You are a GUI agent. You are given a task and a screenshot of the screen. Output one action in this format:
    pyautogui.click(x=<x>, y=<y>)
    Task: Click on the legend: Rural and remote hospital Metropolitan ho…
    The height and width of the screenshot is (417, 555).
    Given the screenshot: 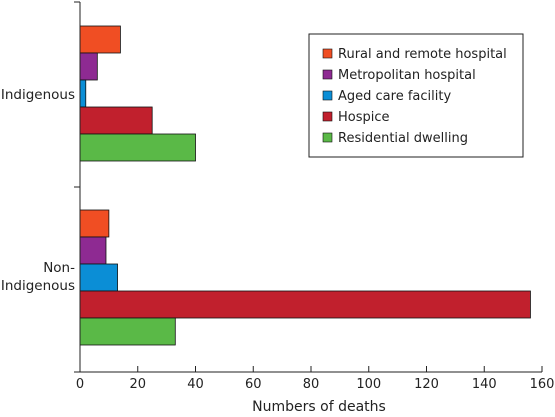 What is the action you would take?
    pyautogui.click(x=416, y=95)
    